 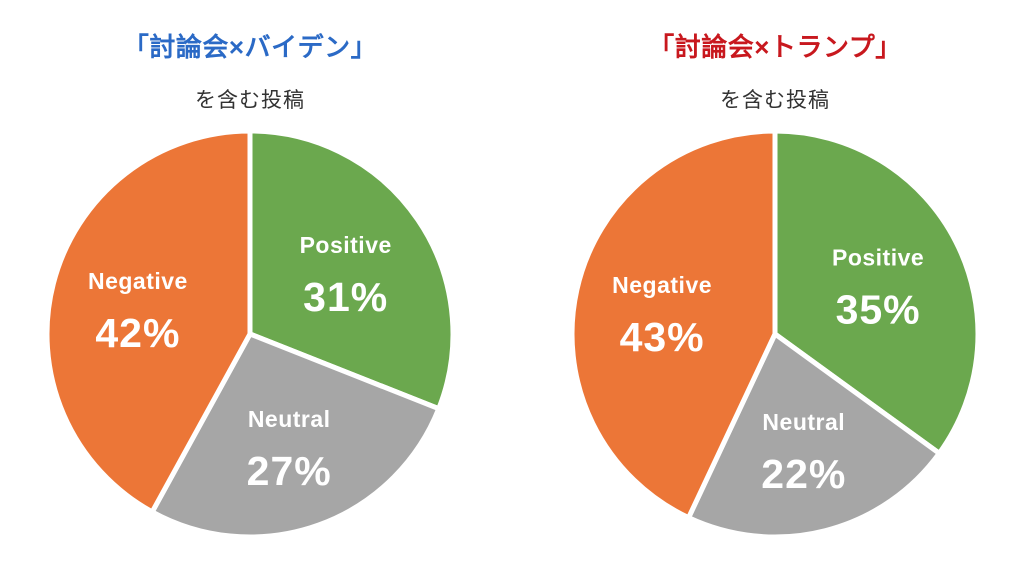 What do you see at coordinates (878, 310) in the screenshot?
I see `slice-value-positive: 35%` at bounding box center [878, 310].